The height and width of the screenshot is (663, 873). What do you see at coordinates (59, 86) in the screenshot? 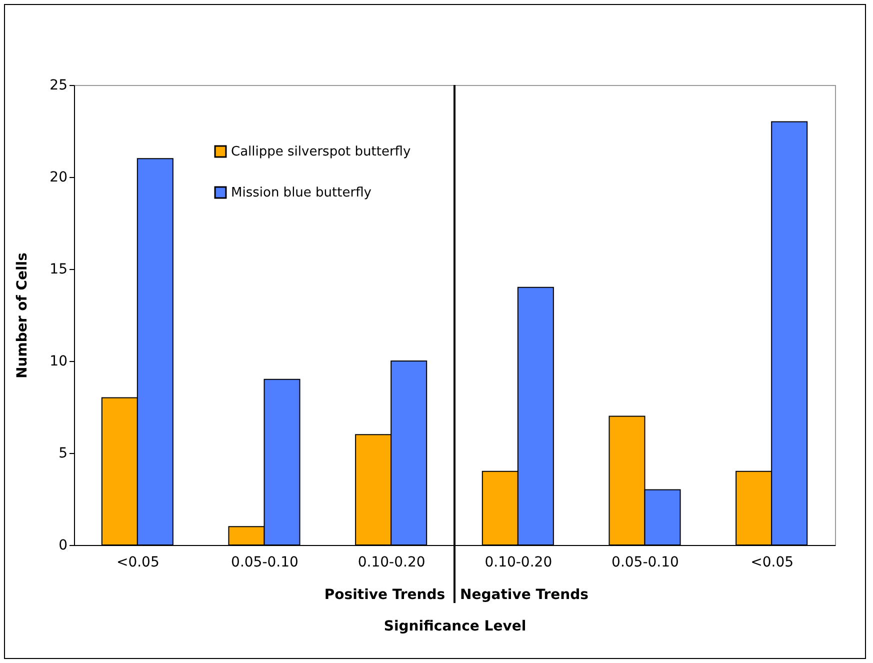
I see `y-tick-label: 25` at bounding box center [59, 86].